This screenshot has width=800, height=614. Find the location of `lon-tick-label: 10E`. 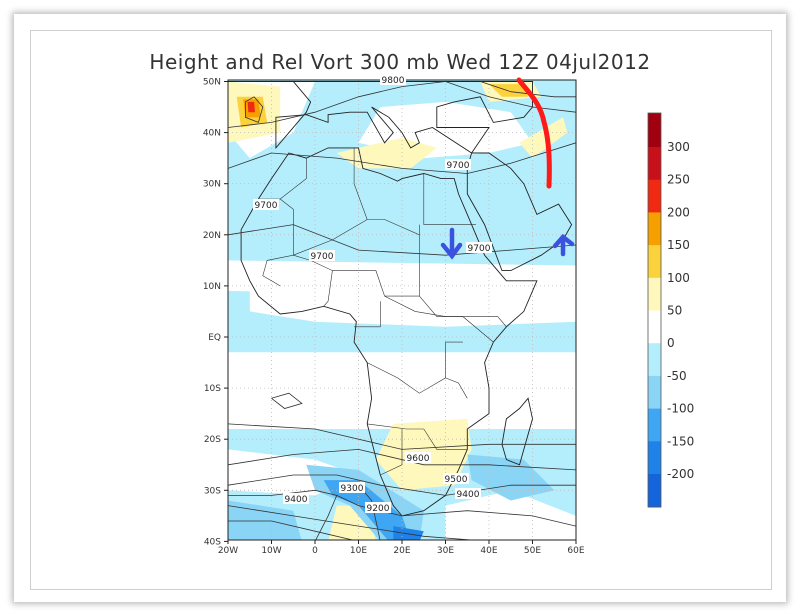

lon-tick-label: 10E is located at coordinates (358, 551).